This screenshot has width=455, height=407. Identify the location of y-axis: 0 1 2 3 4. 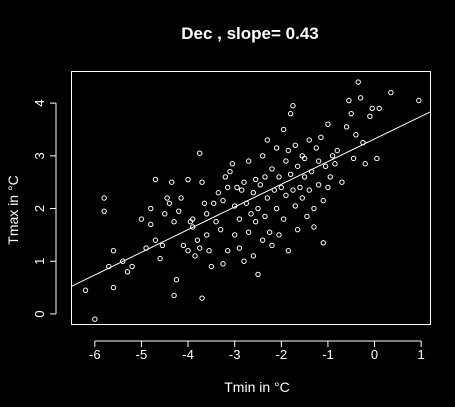
(44, 209).